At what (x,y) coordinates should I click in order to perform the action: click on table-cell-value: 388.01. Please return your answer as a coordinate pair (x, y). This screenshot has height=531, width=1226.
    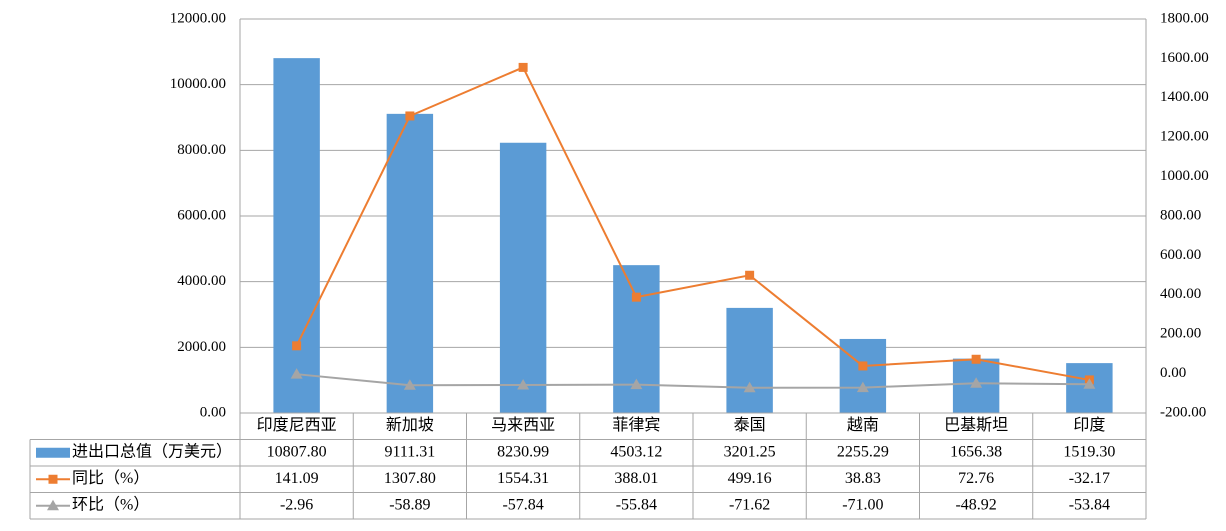
    Looking at the image, I should click on (636, 478).